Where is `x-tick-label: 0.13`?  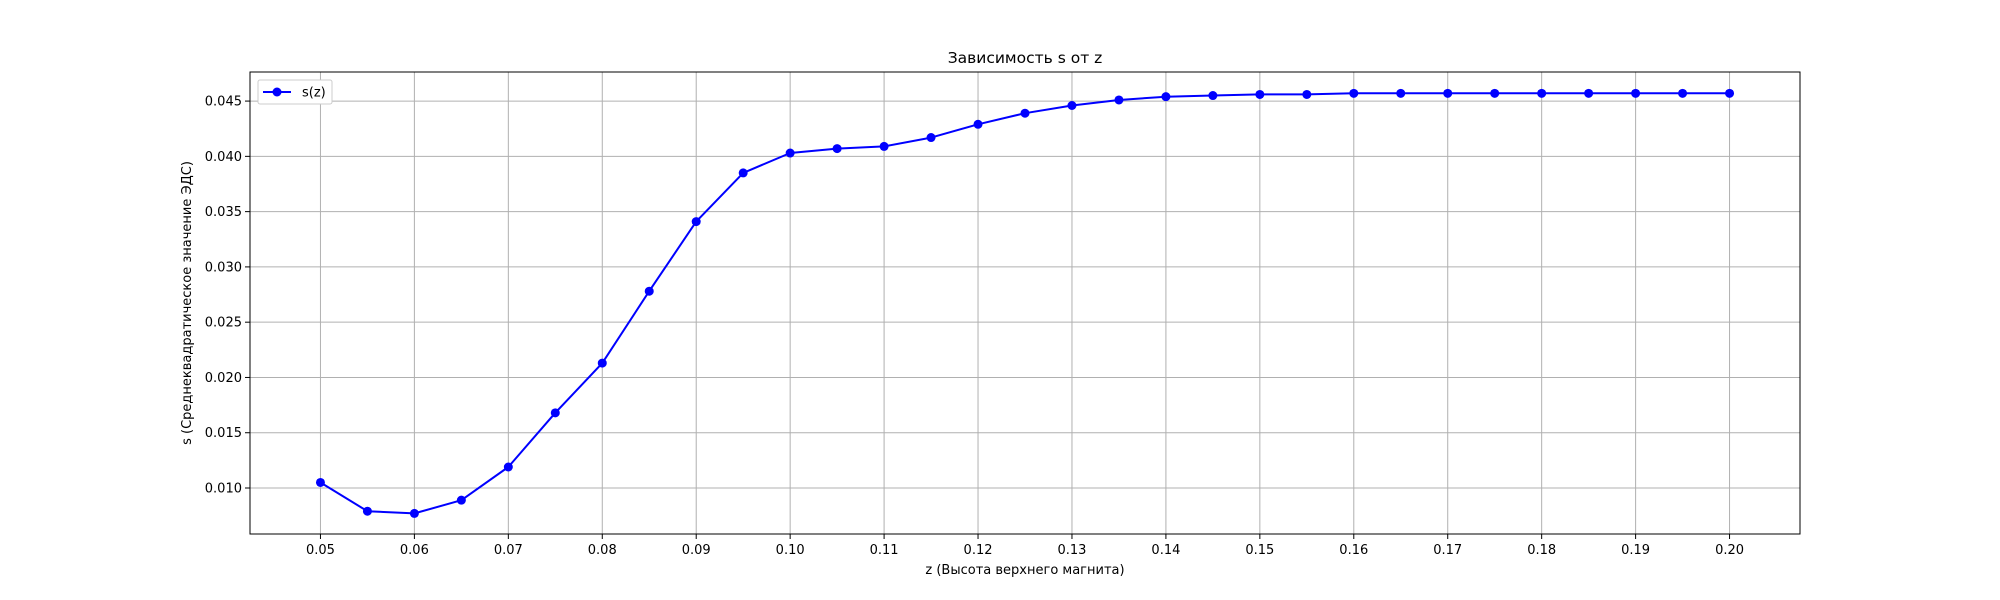 x-tick-label: 0.13 is located at coordinates (1071, 550).